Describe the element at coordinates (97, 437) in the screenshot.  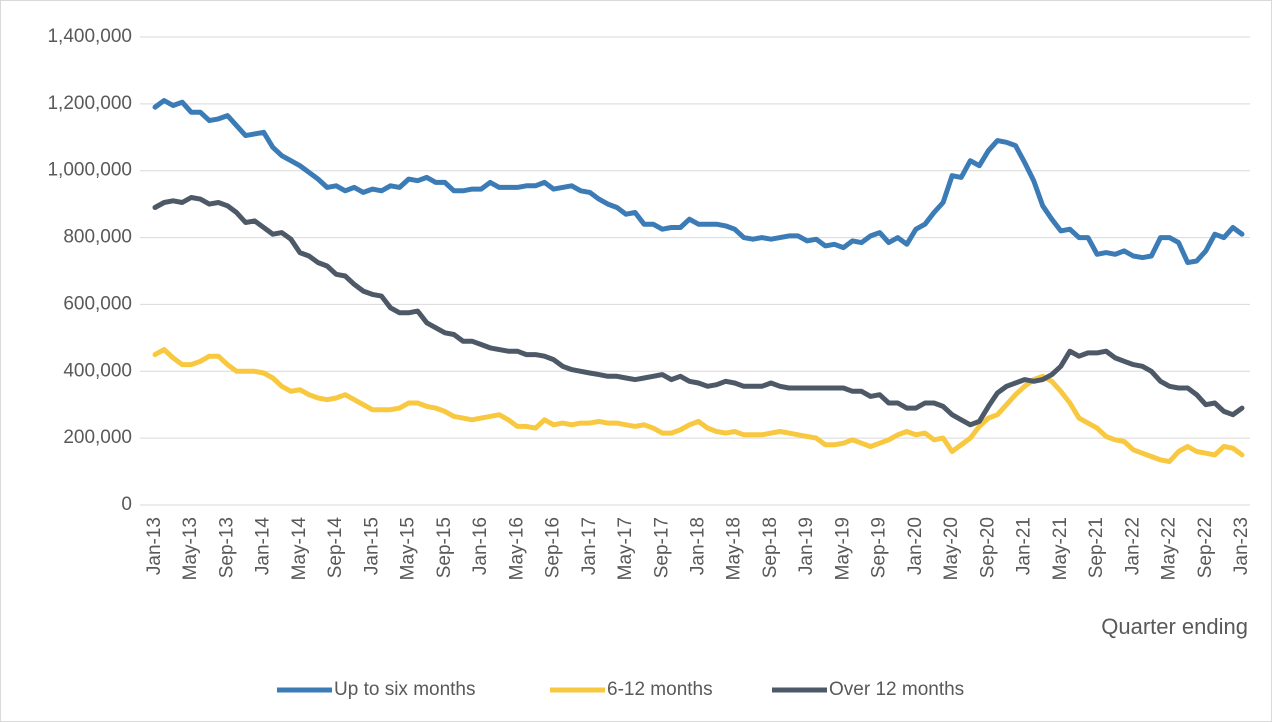
I see `y-tick-label: 200,000` at that location.